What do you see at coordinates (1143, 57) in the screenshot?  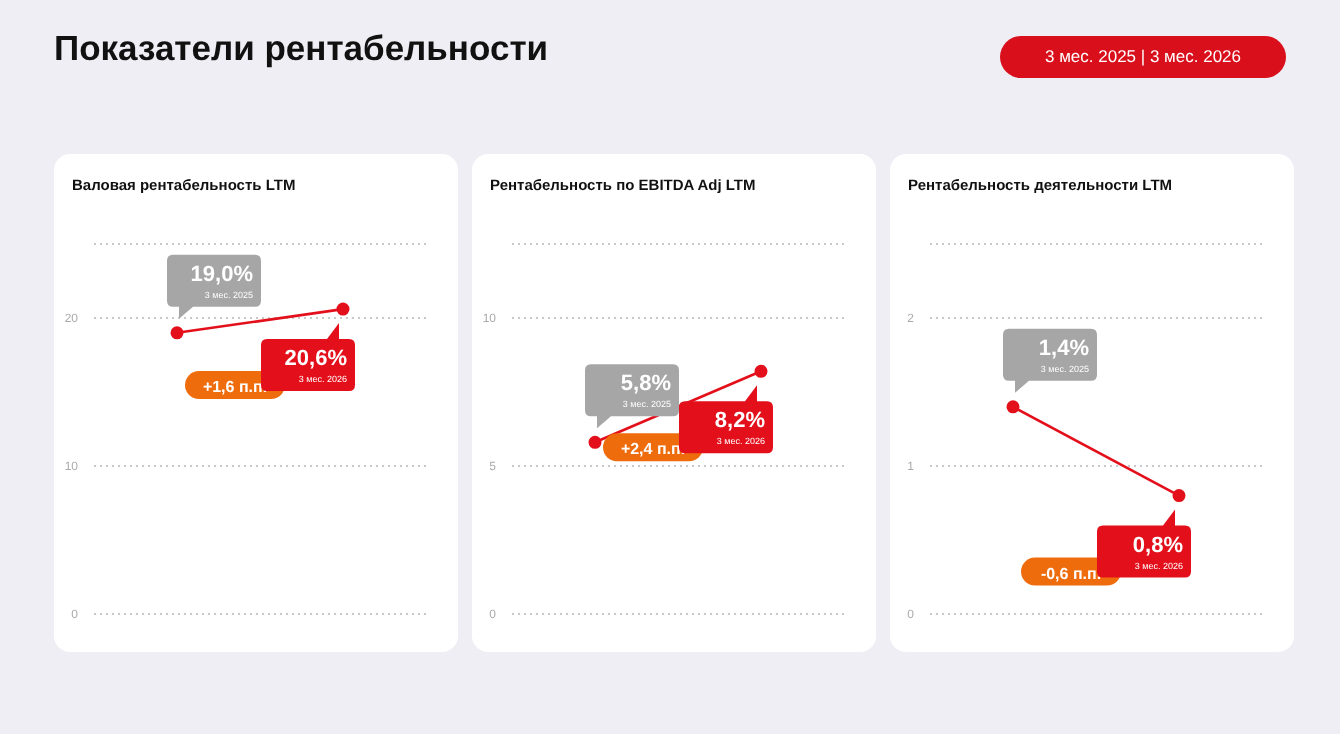 I see `text: 3 мес. 2025 | 3 мес. 2026` at bounding box center [1143, 57].